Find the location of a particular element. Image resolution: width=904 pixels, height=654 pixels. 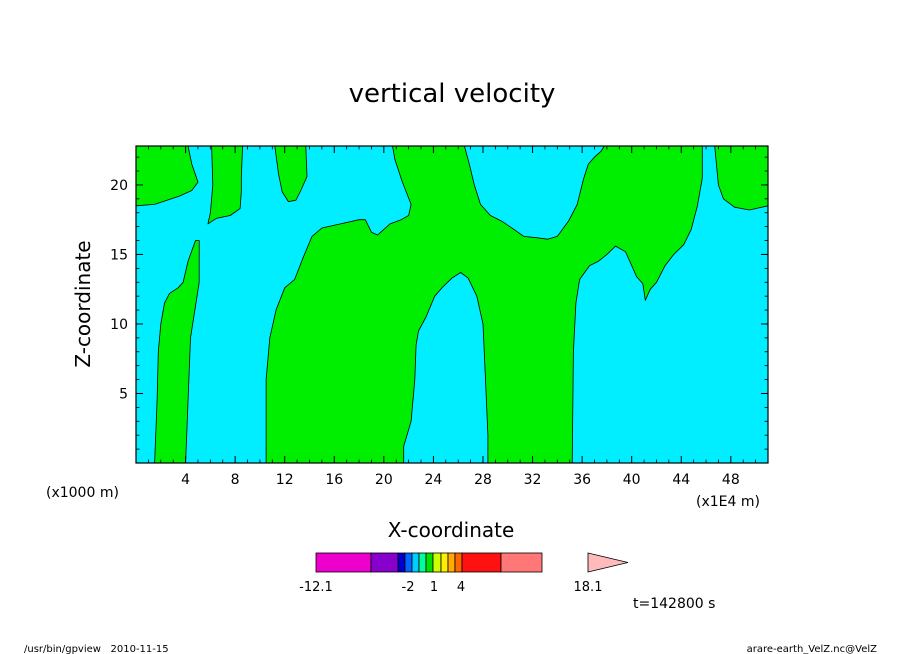

colorbar is located at coordinates (472, 562).